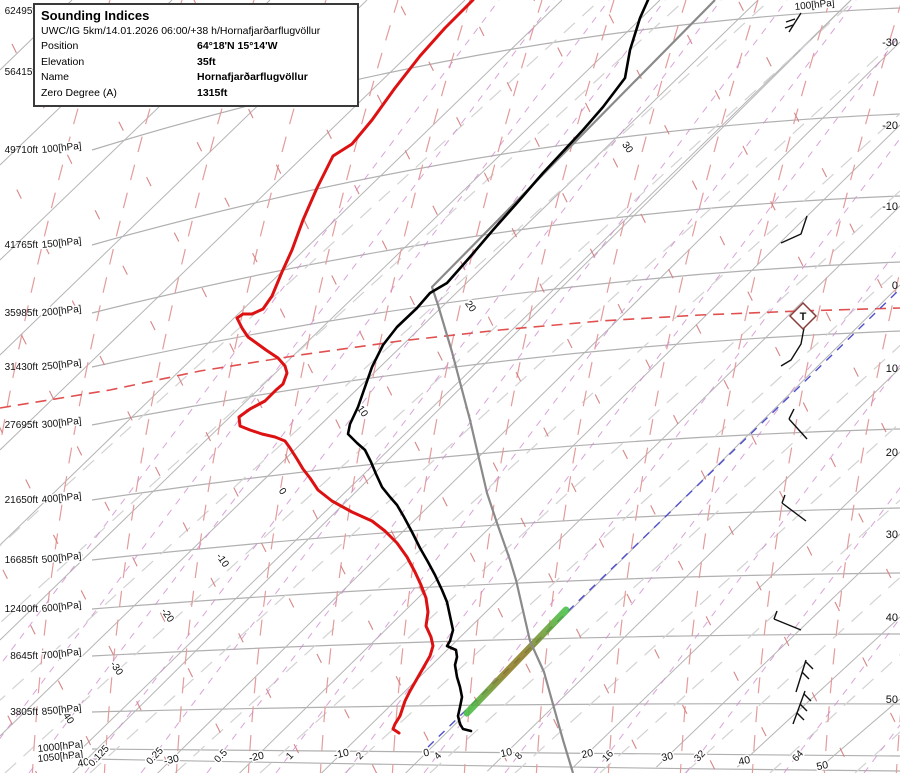 This screenshot has height=773, width=900. What do you see at coordinates (793, 368) in the screenshot?
I see `wind-barbs` at bounding box center [793, 368].